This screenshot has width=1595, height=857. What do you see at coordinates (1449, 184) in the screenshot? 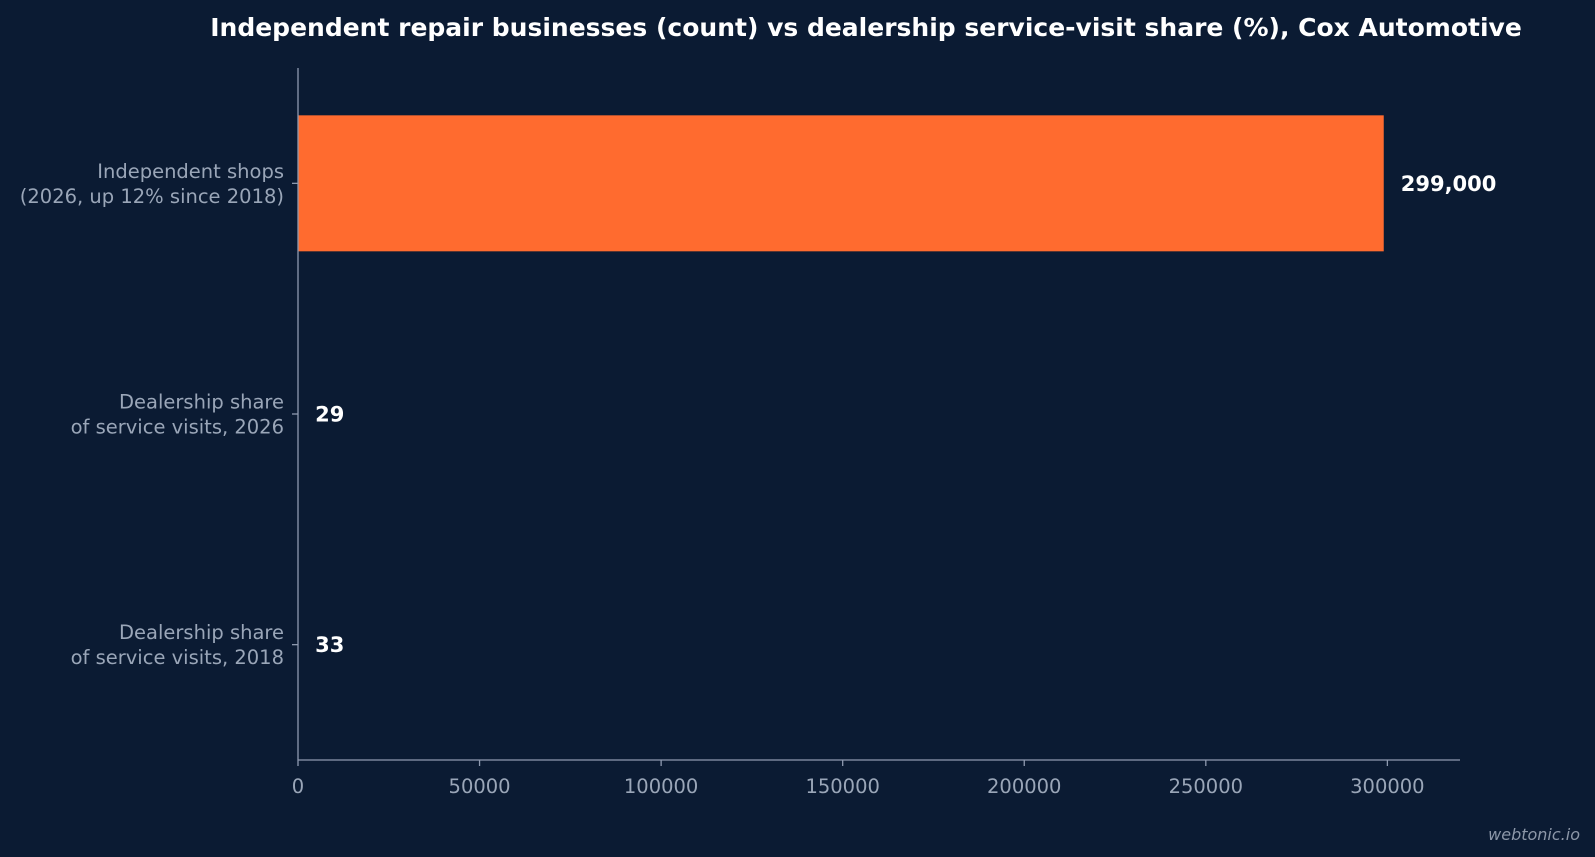
I see `data-label-0: 299,000` at bounding box center [1449, 184].